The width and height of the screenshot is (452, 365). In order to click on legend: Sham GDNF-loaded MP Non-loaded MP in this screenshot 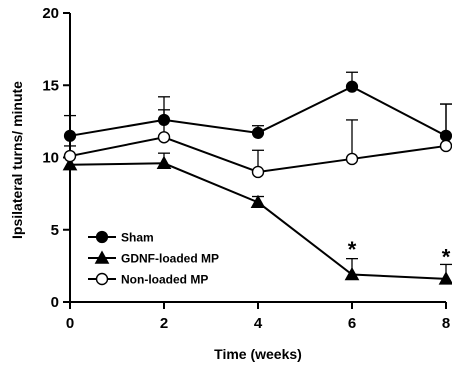, I will do `click(153, 259)`.